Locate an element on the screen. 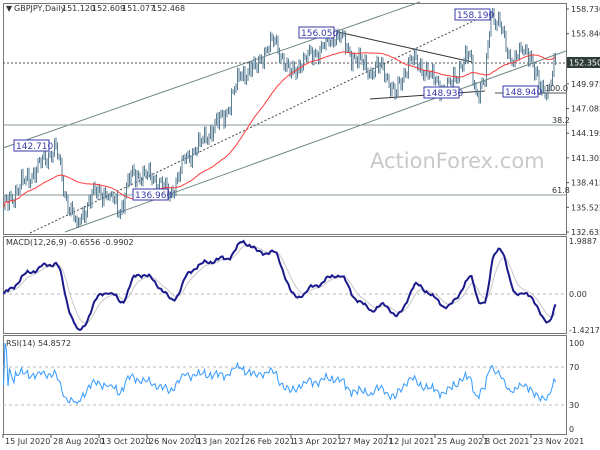  date-tick-label: 28 Aug 2020 is located at coordinates (78, 441).